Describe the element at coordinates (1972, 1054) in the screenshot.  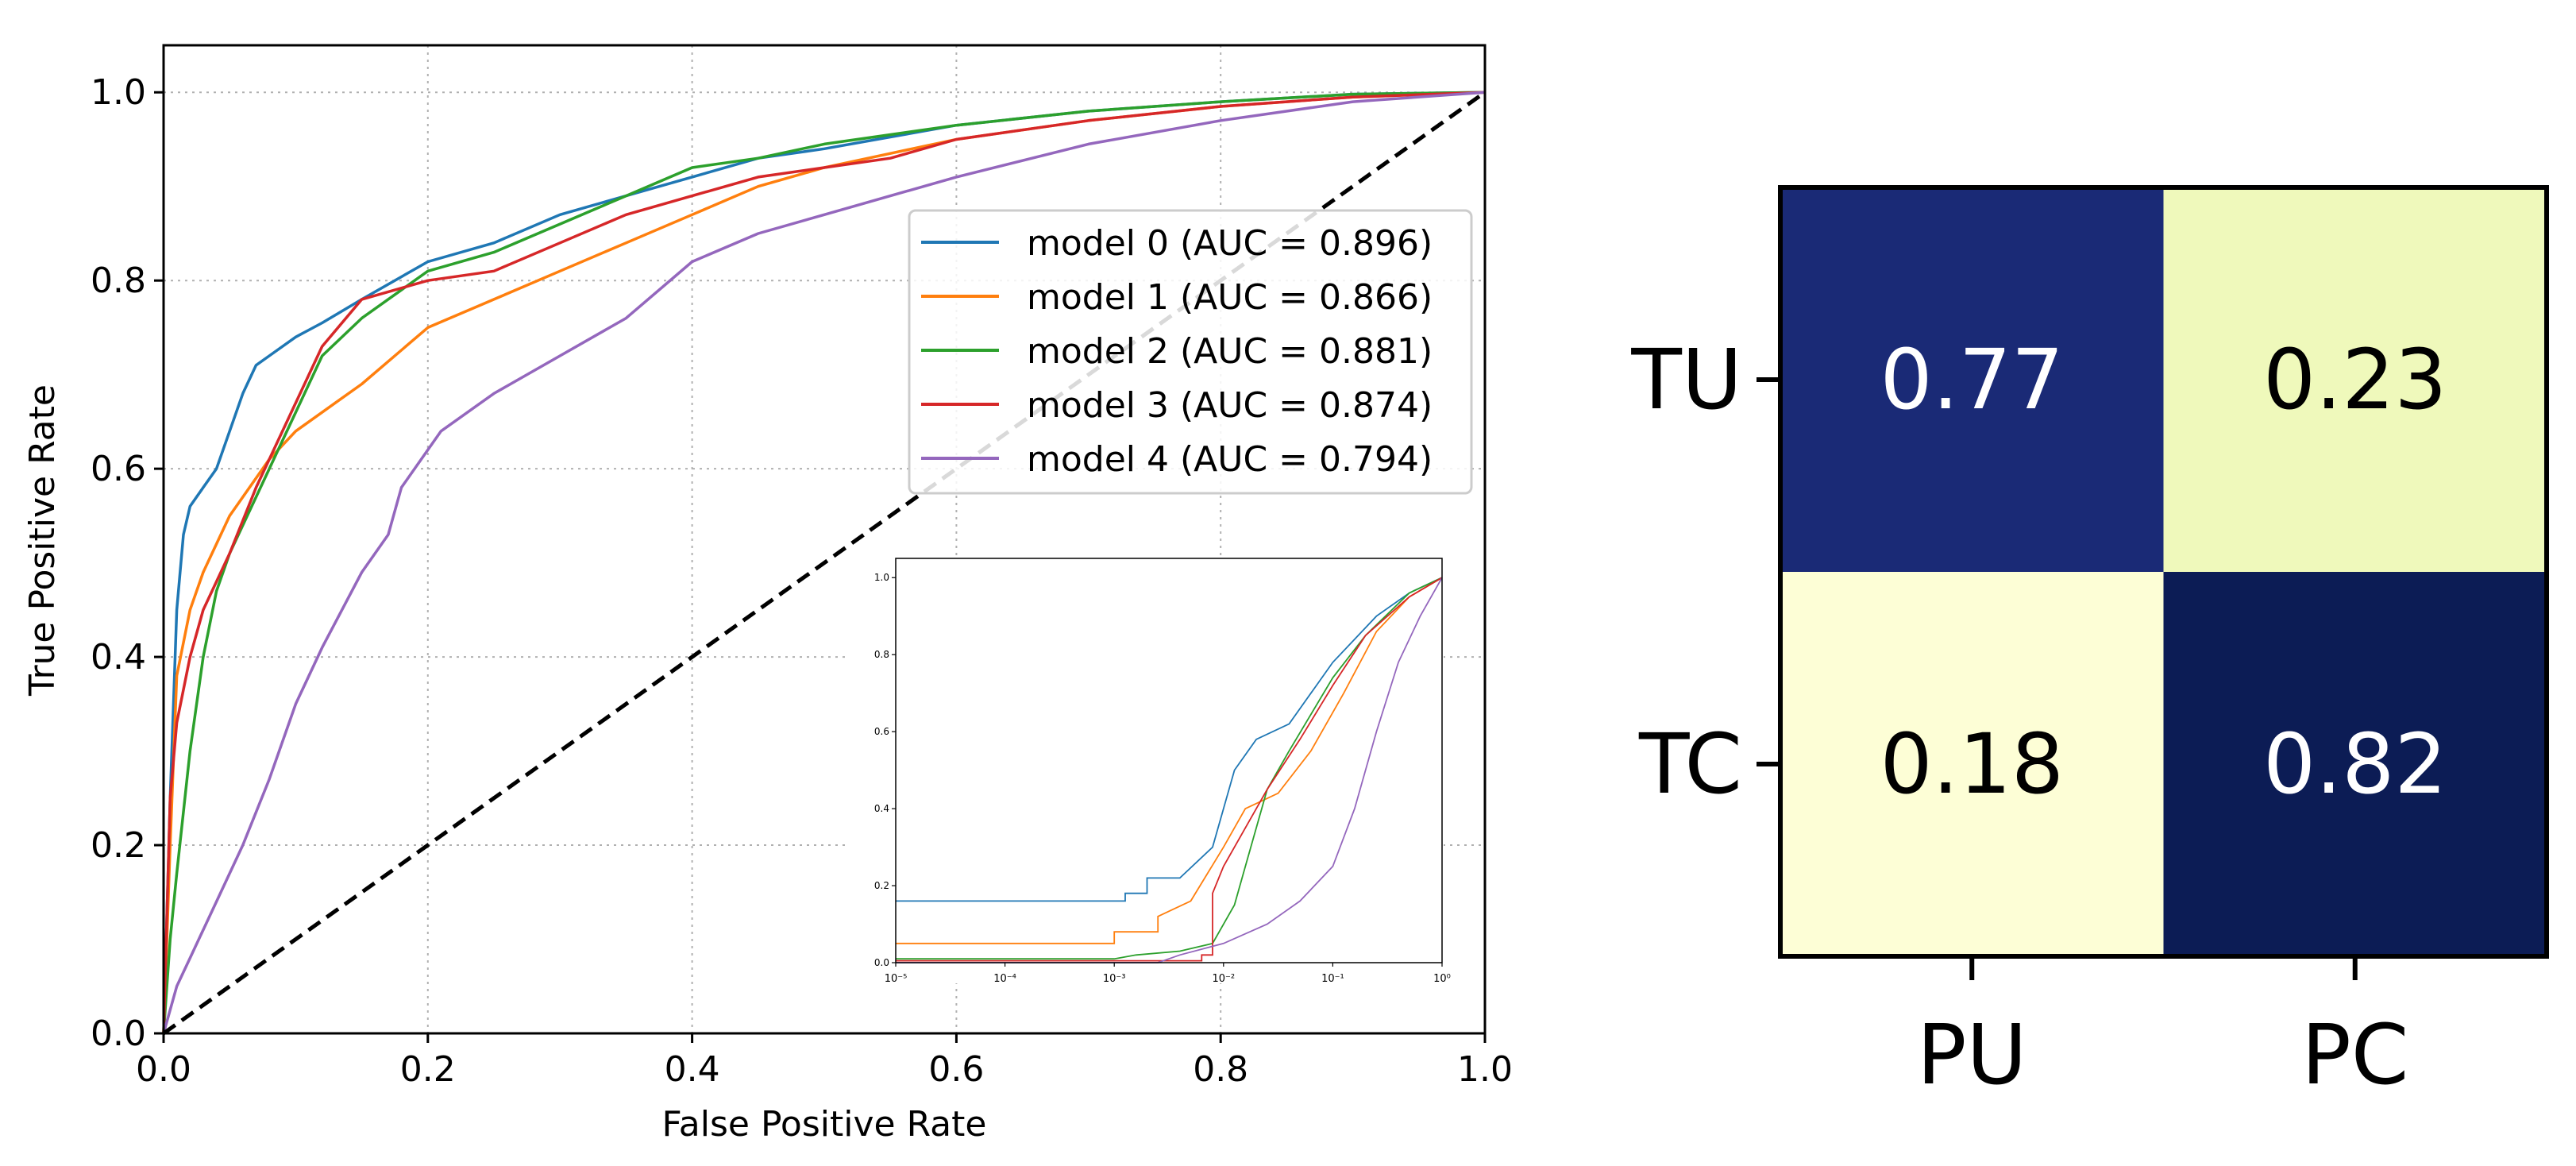
I see `cm-col-label: PU` at that location.